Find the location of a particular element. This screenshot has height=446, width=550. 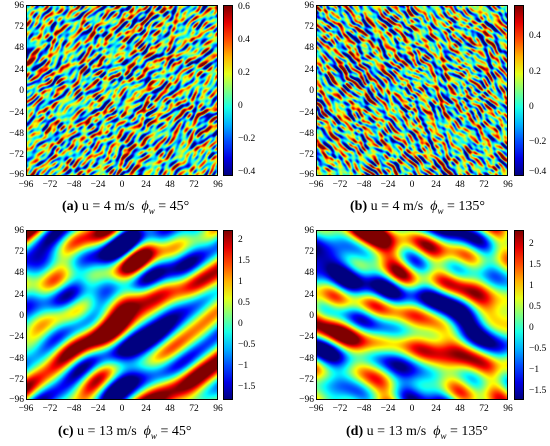

heatmap-field-b is located at coordinates (412, 90).